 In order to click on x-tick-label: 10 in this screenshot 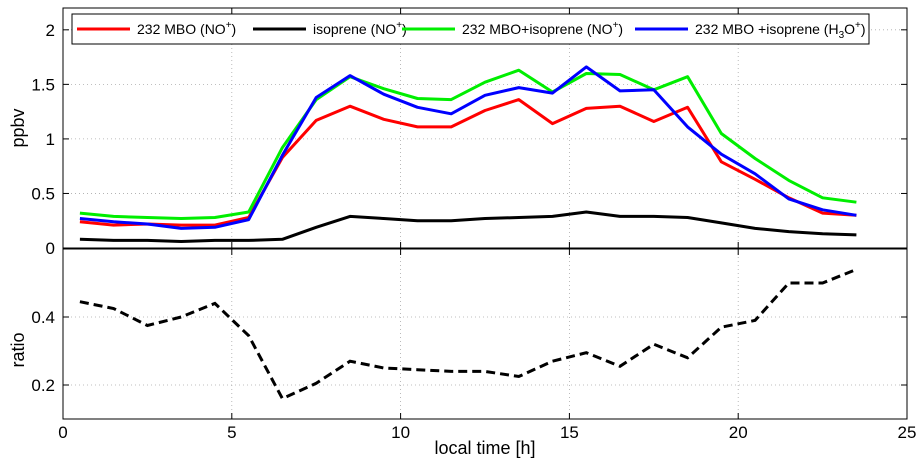, I will do `click(400, 432)`.